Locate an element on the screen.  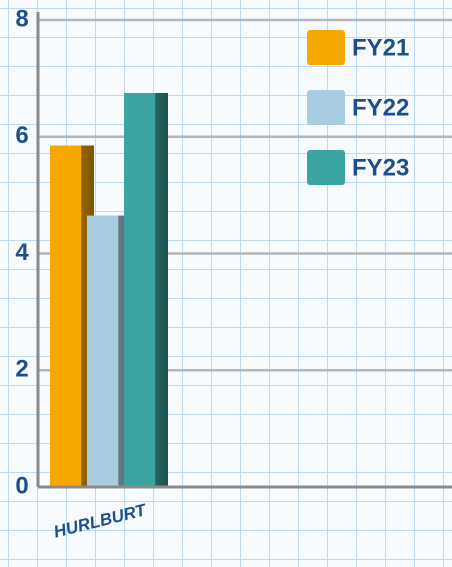
y-tick-label: 0 is located at coordinates (21, 485).